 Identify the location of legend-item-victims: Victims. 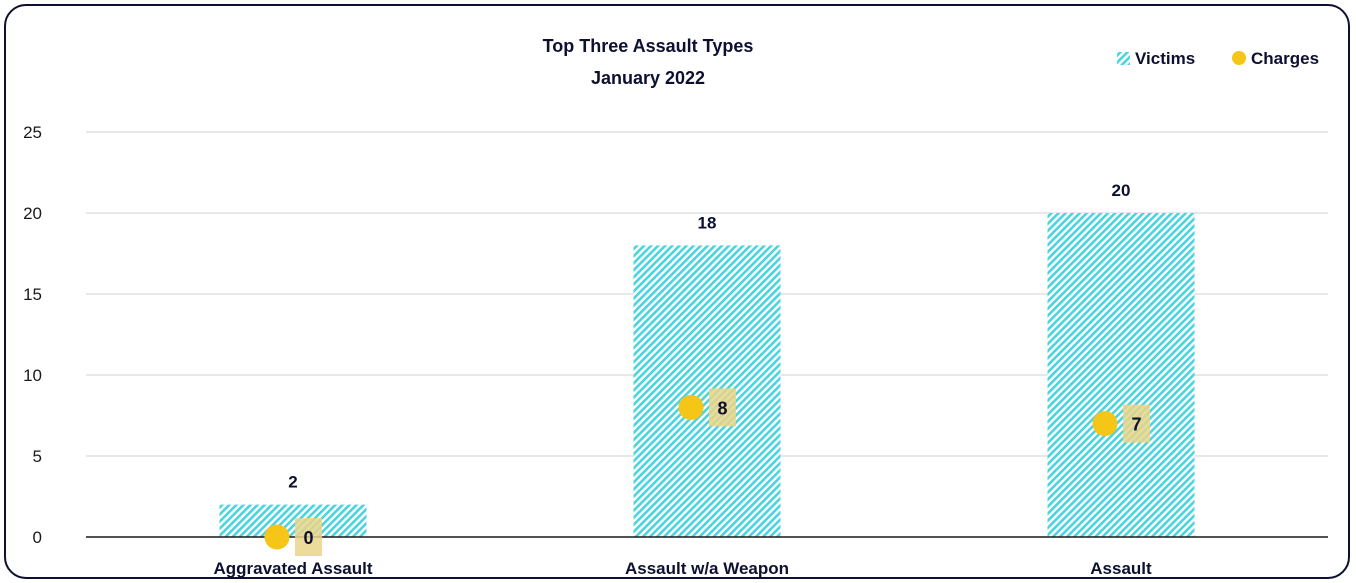
(1156, 58).